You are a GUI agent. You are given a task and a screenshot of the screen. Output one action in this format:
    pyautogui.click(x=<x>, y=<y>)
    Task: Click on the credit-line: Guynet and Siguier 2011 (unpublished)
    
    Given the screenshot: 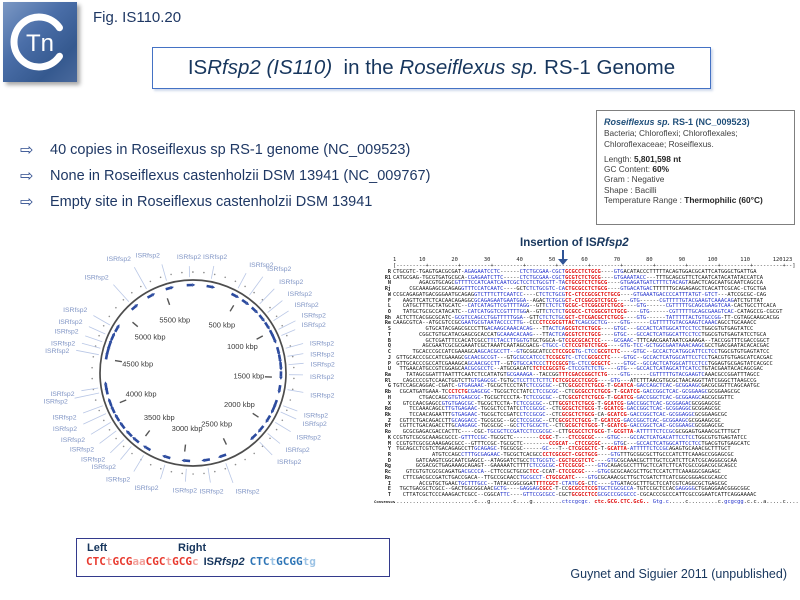 What is the action you would take?
    pyautogui.click(x=678, y=574)
    